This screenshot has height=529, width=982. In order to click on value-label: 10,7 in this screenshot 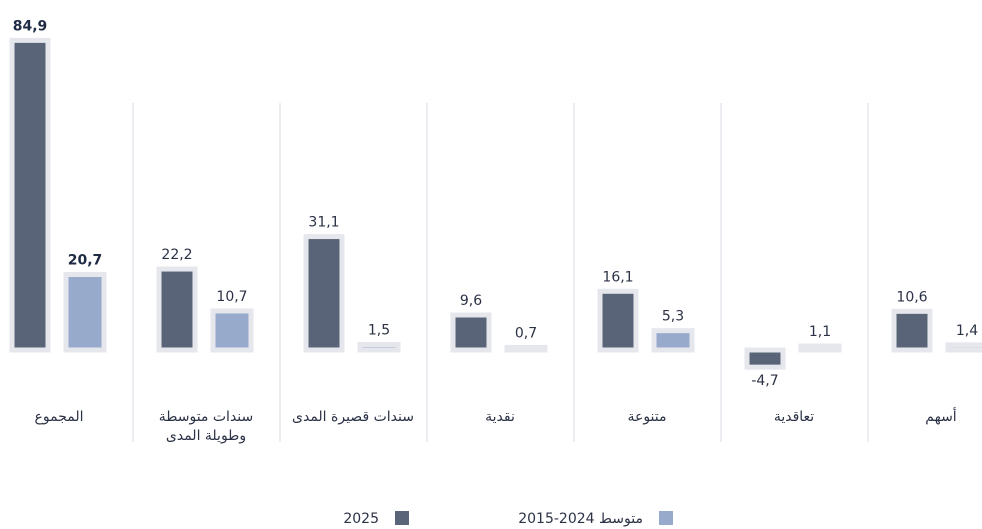, I will do `click(231, 297)`.